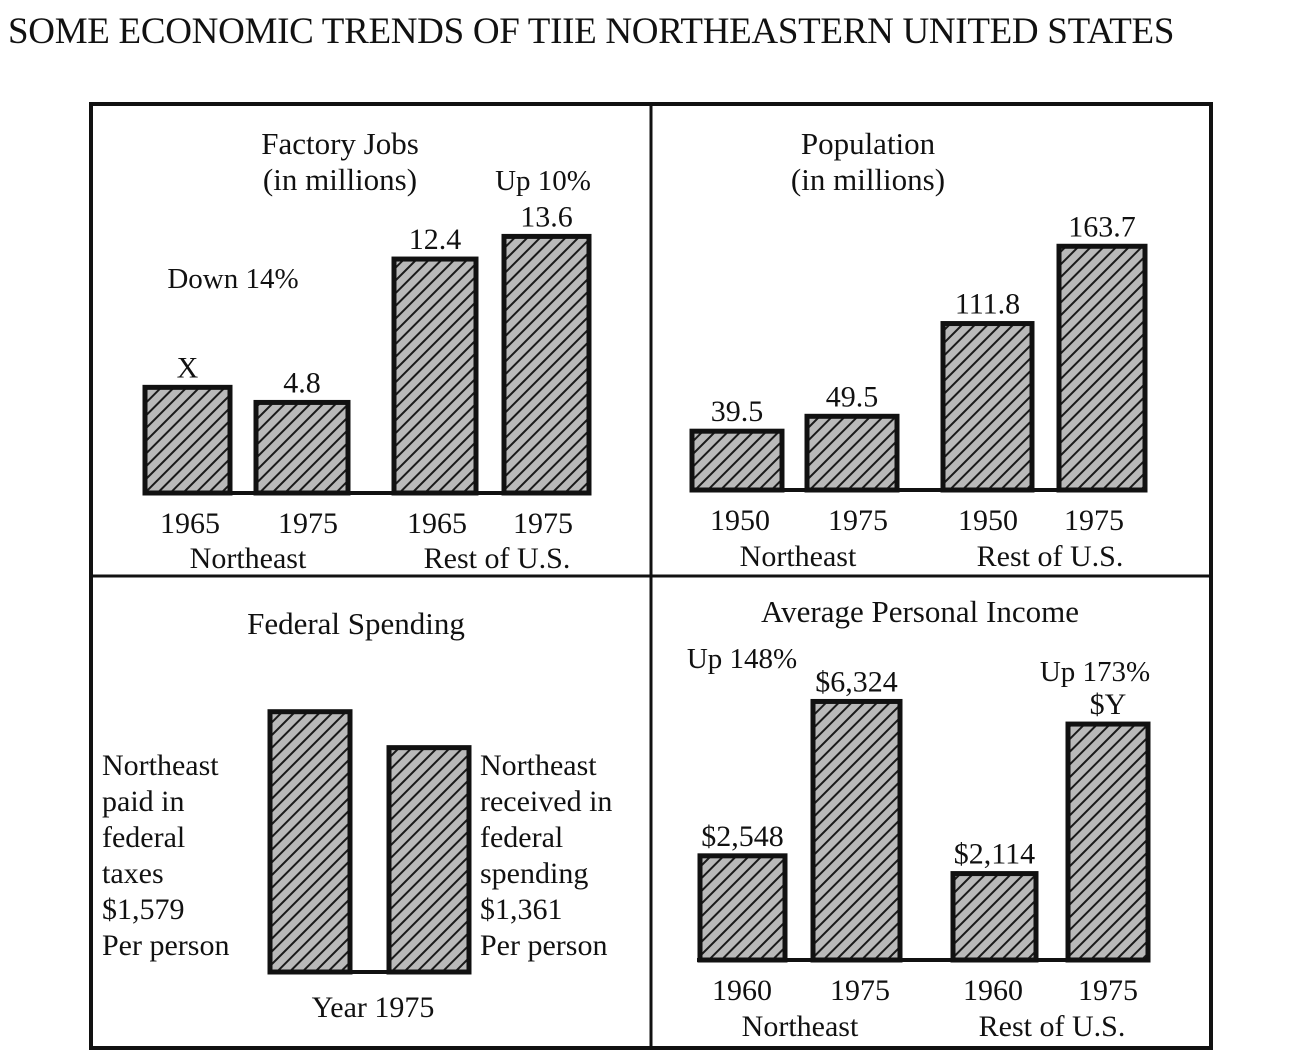  What do you see at coordinates (340, 179) in the screenshot?
I see `factory-jobs-title-line-2: (in millions)` at bounding box center [340, 179].